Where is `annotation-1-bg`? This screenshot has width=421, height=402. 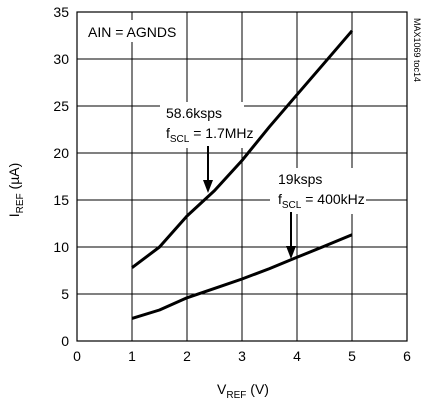
annotation-1-bg is located at coordinates (202, 125).